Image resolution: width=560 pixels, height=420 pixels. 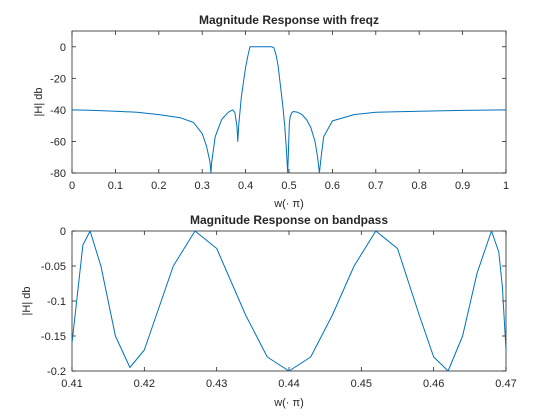 I want to click on y-tick-label: -60, so click(x=58, y=142).